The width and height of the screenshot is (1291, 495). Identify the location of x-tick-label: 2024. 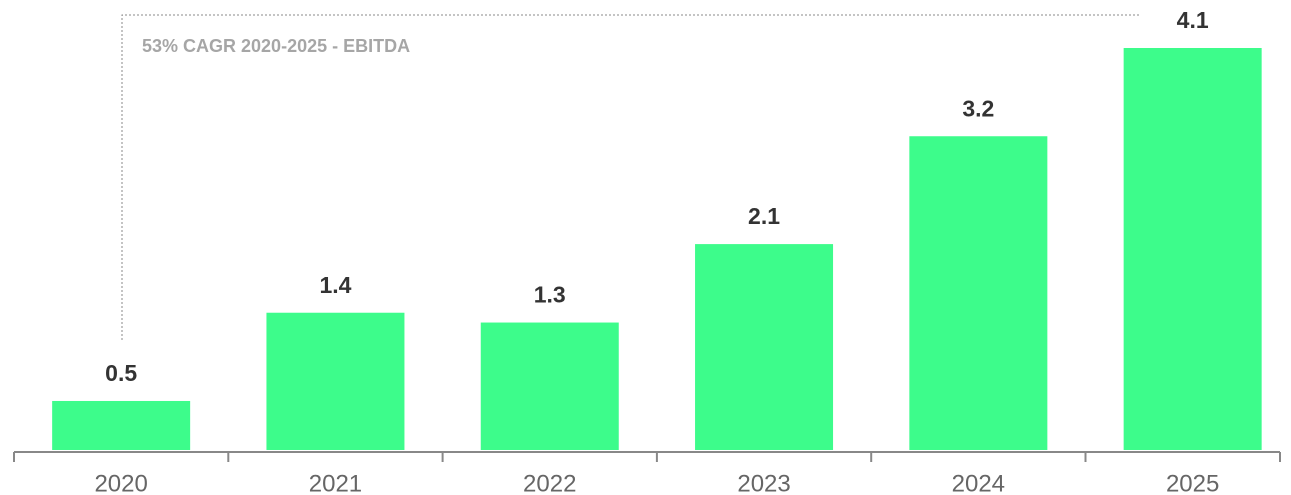
(978, 482).